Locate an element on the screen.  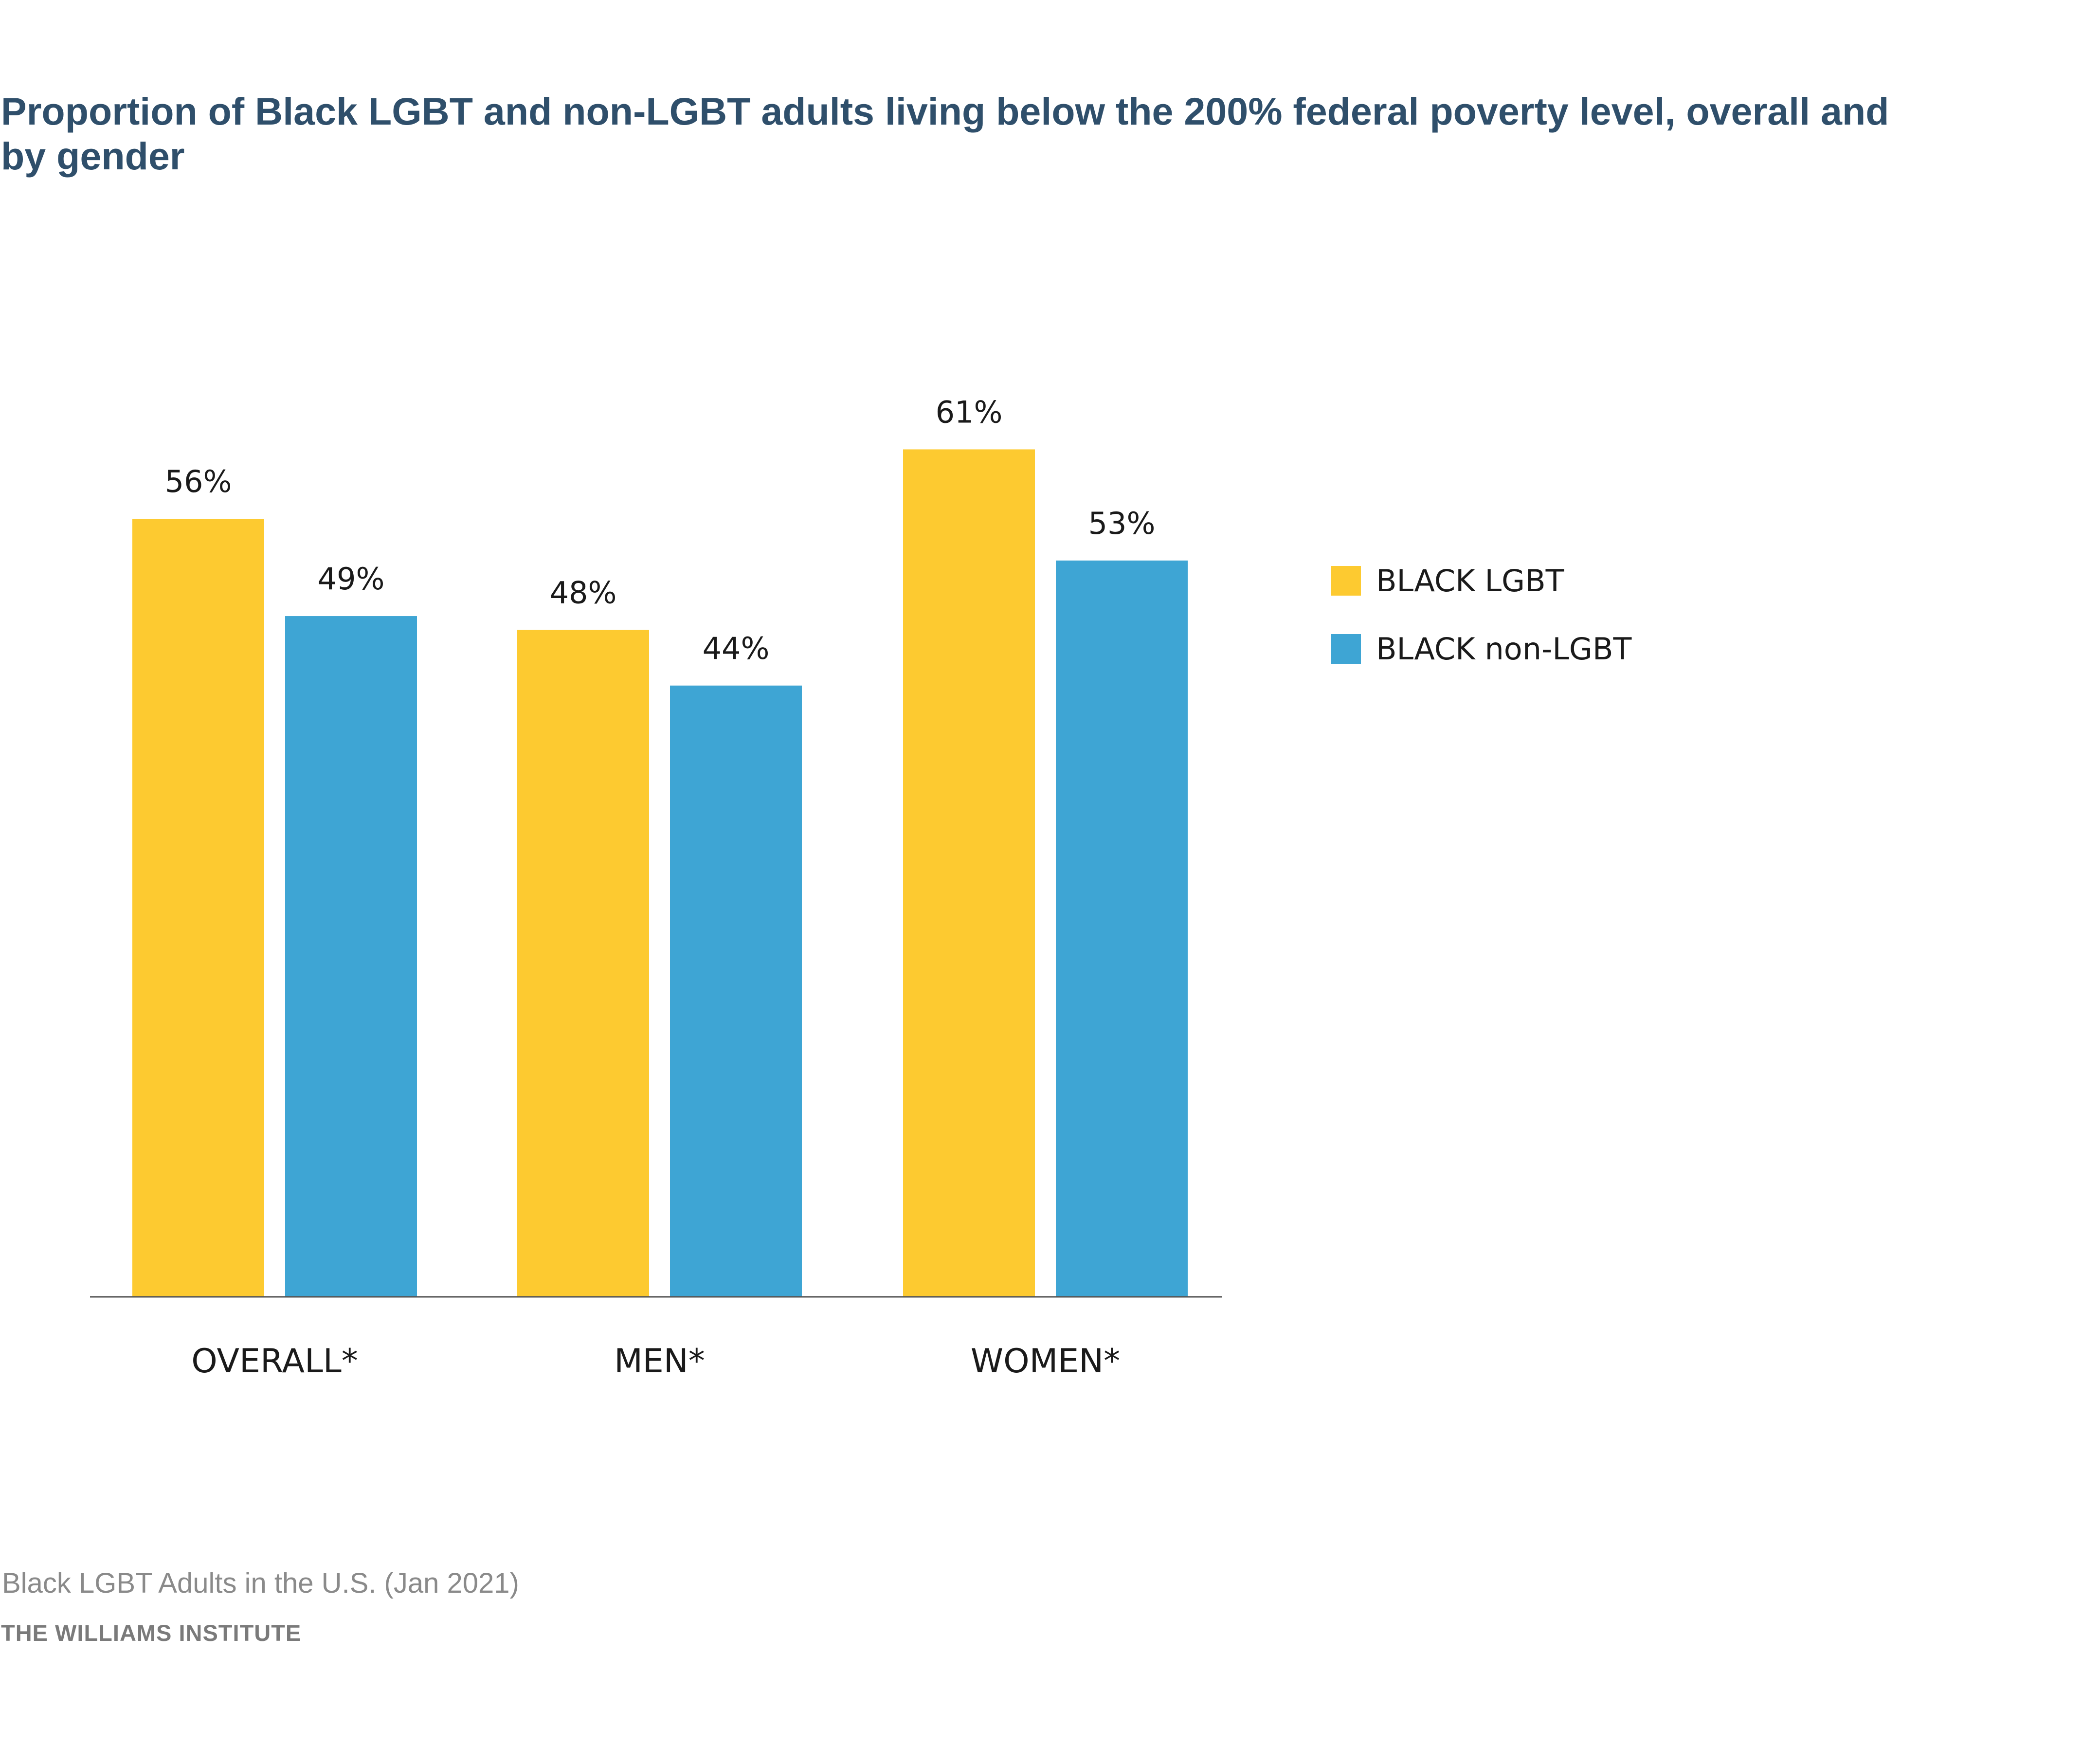
value-labels-layer: 56% 49% 48% 44% 61% 53% is located at coordinates (660, 530).